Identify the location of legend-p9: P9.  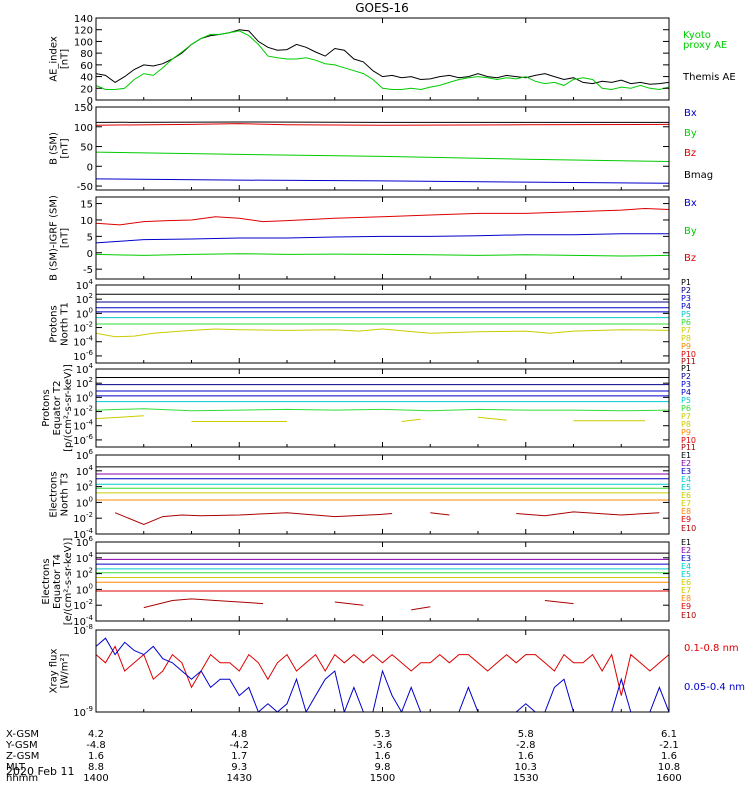
(686, 346).